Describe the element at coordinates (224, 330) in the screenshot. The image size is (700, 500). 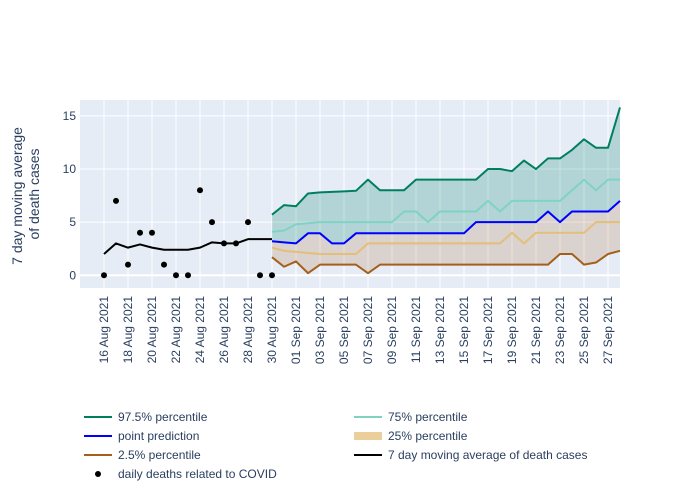
I see `x-tick-label: 26 Aug 2021` at that location.